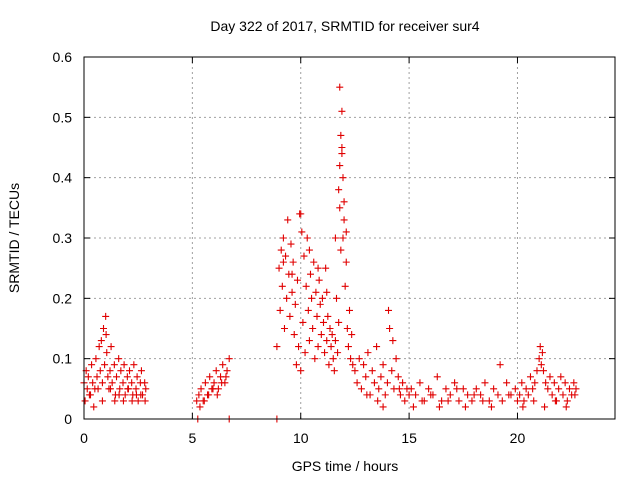  Describe the element at coordinates (409, 438) in the screenshot. I see `x-tick-label: 15` at that location.